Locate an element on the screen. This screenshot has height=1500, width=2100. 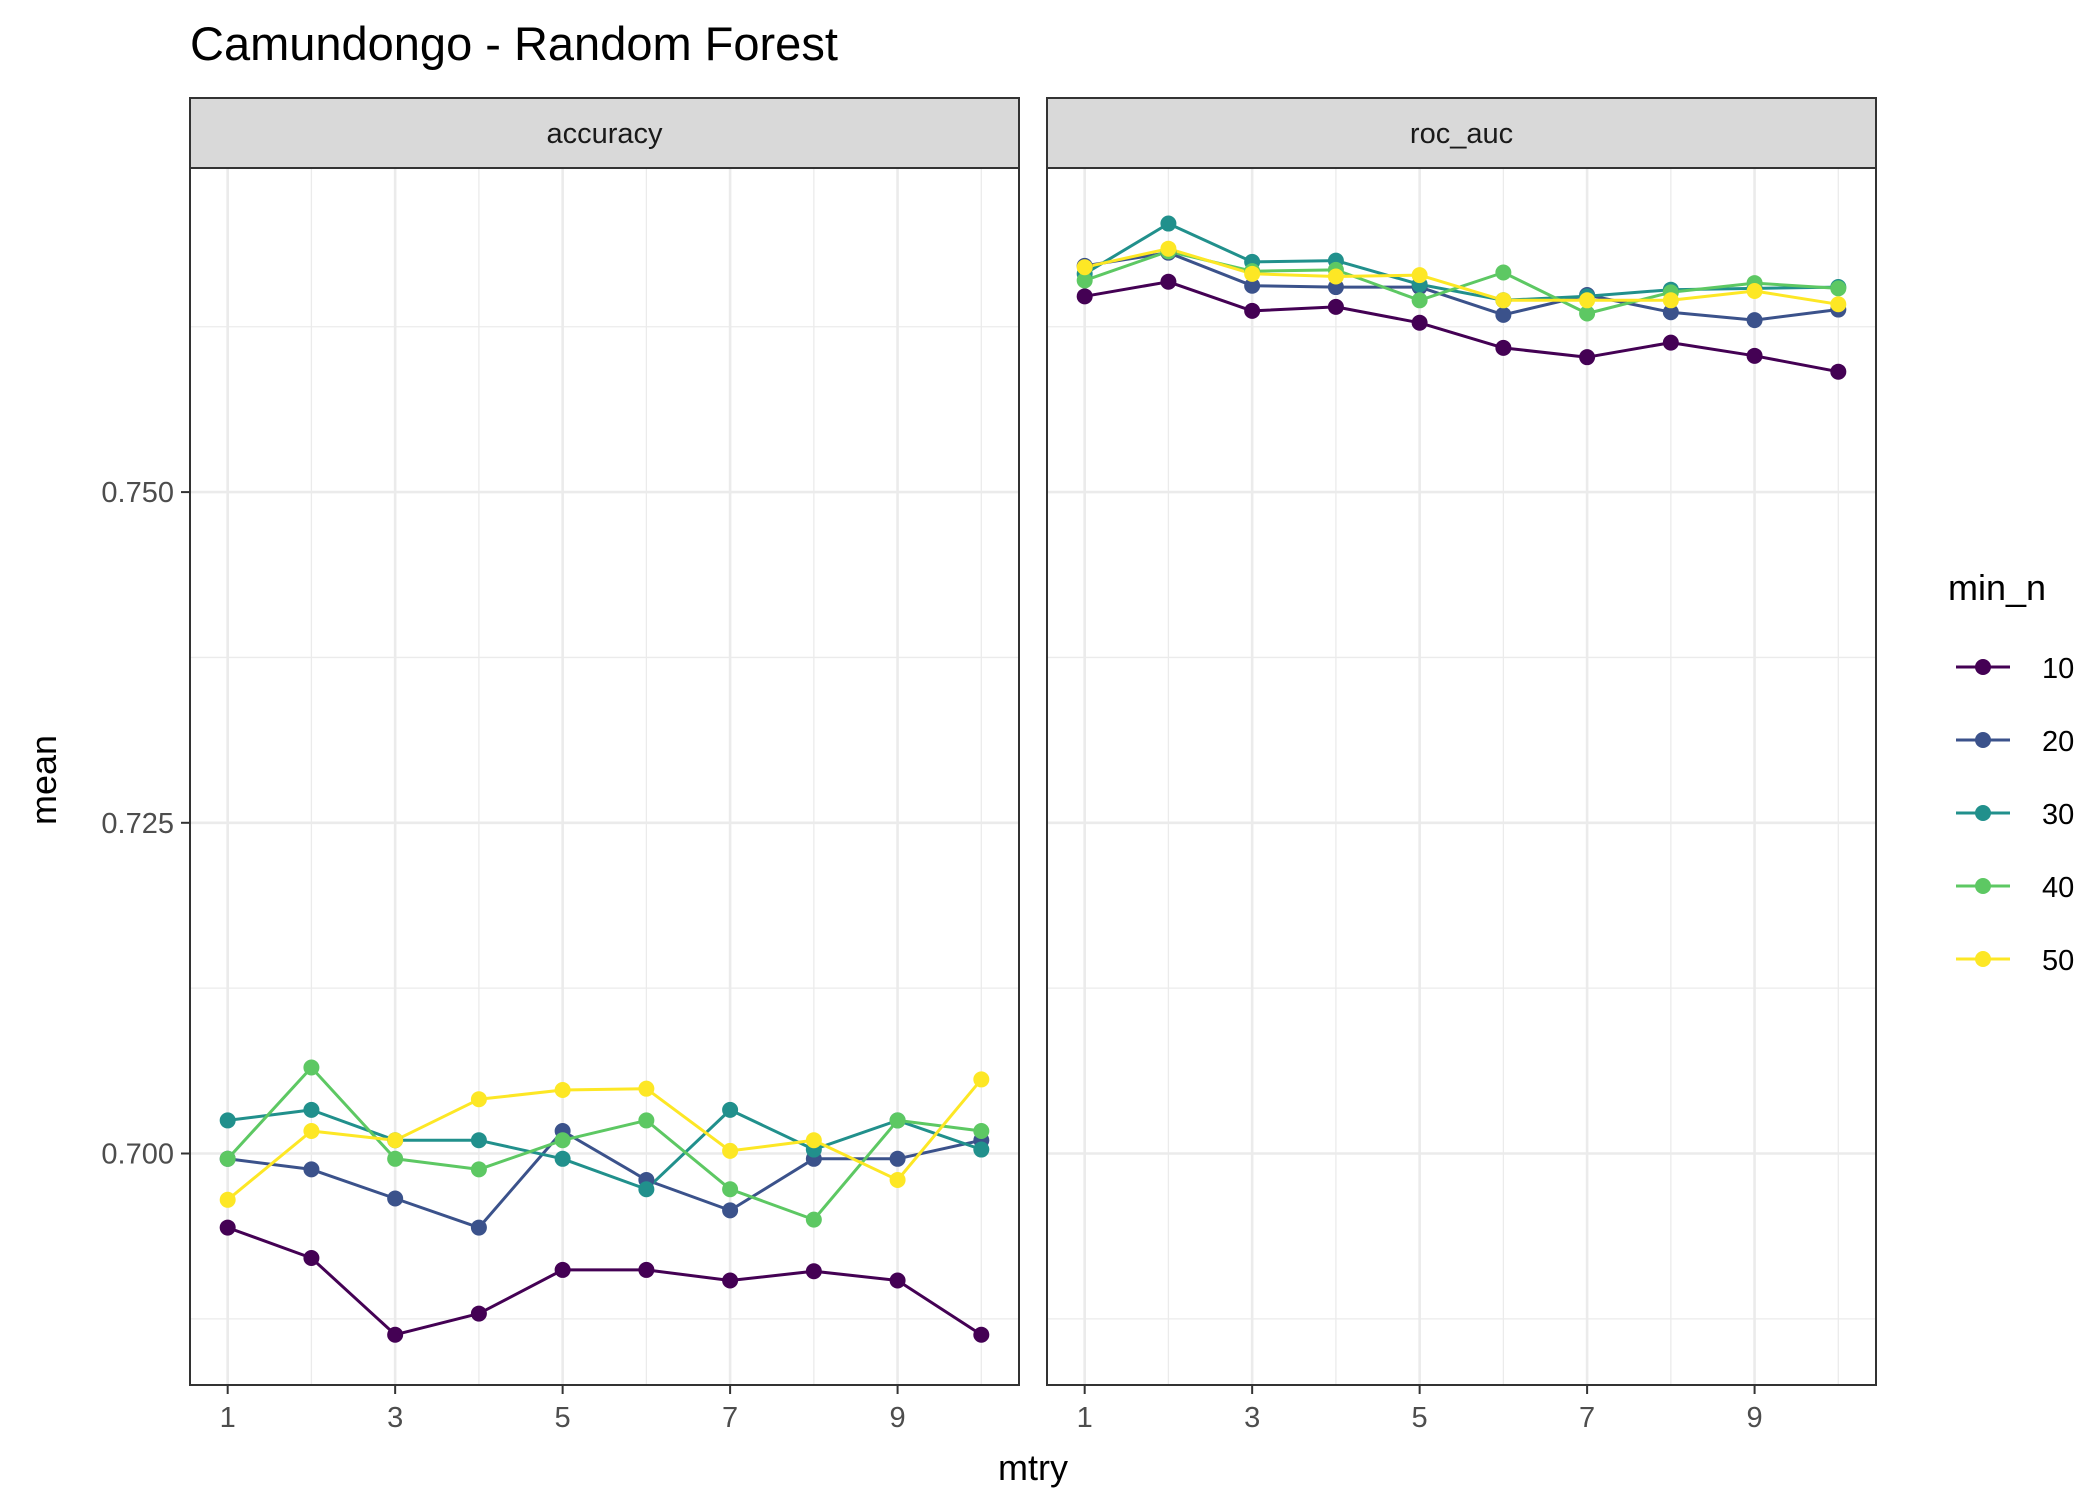
facet-strip is located at coordinates (1461, 133).